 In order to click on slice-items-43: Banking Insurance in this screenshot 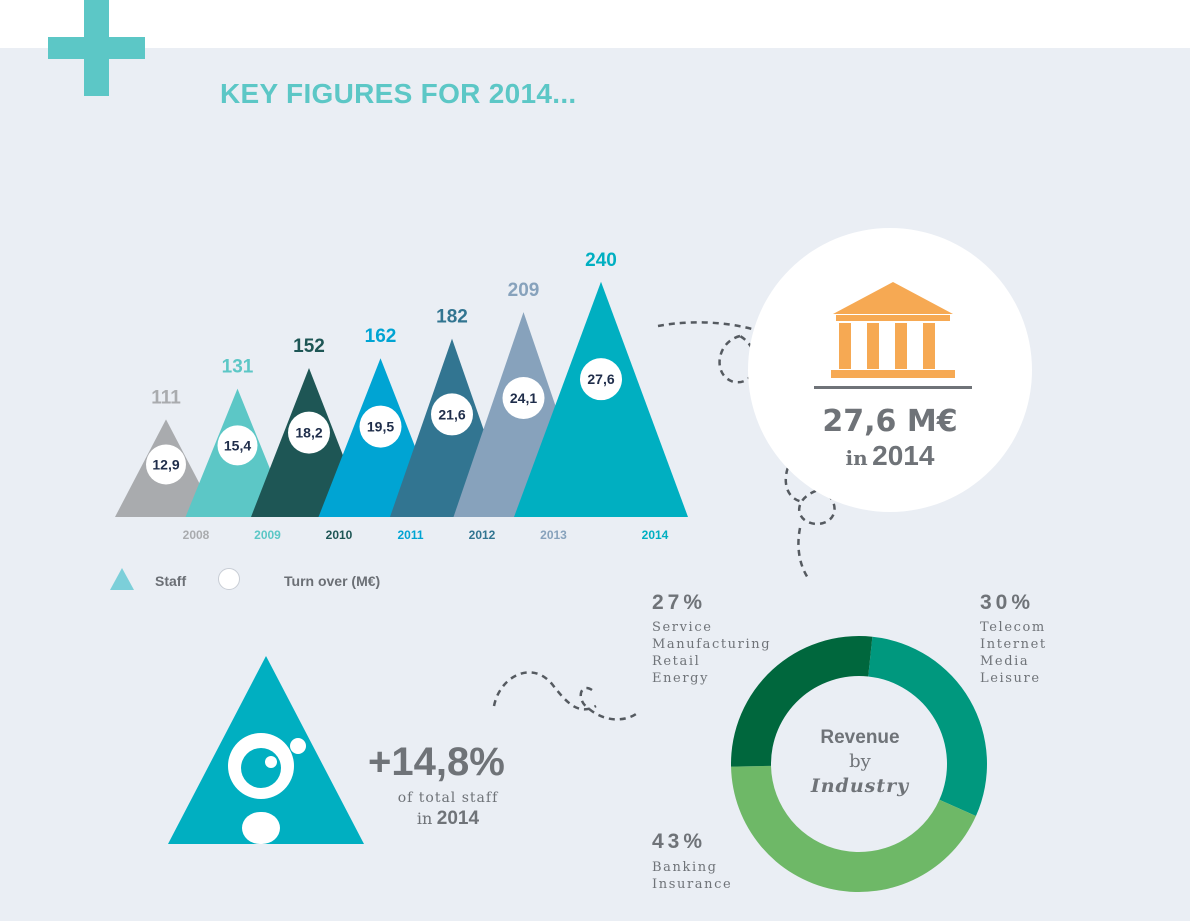, I will do `click(692, 876)`.